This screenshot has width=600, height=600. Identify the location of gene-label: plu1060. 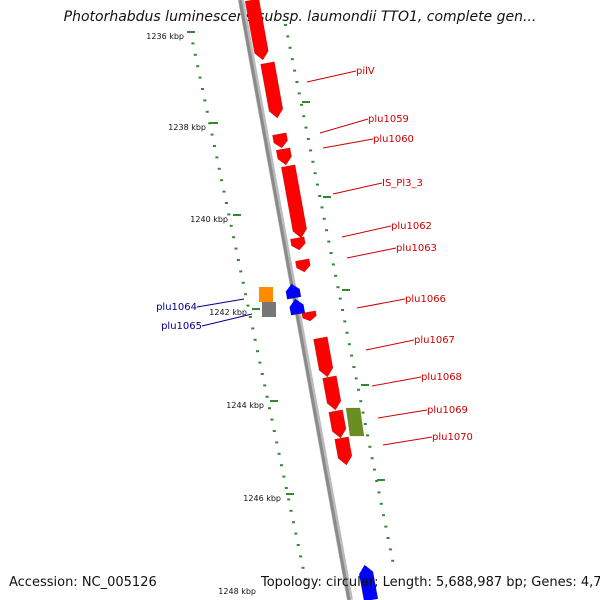
(393, 139).